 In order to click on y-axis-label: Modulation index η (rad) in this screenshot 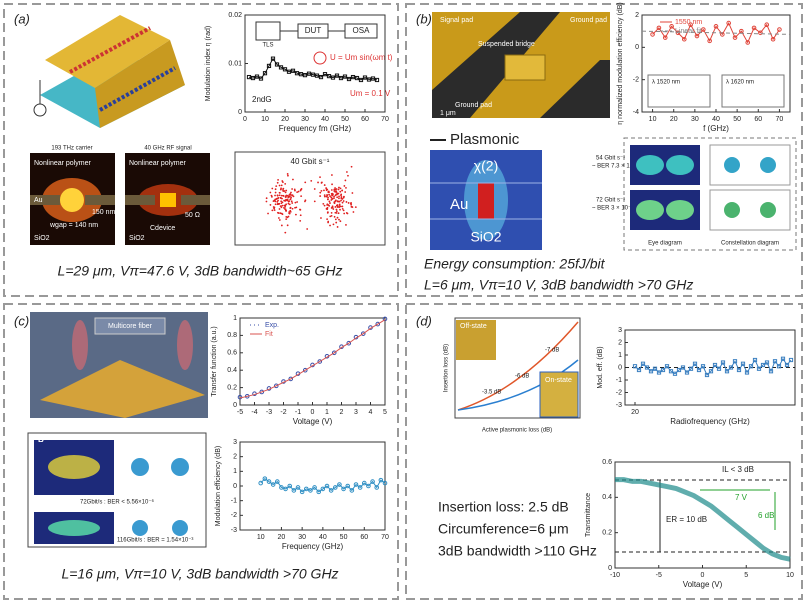, I will do `click(208, 64)`.